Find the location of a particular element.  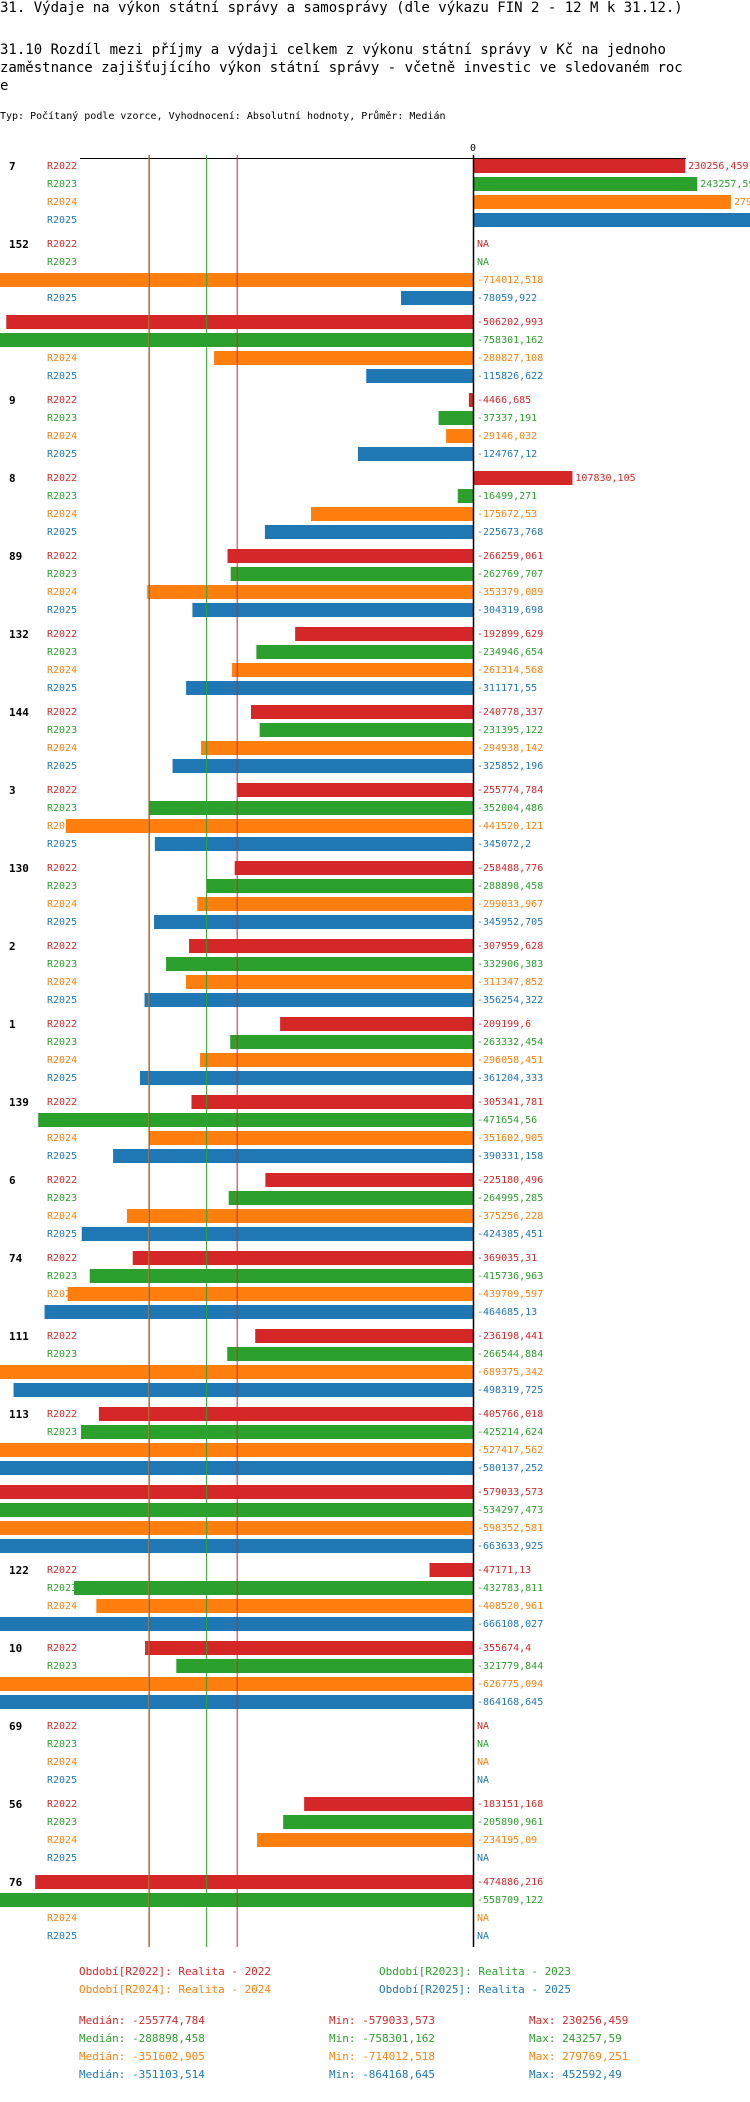

value-label: -288898,458 is located at coordinates (510, 886).